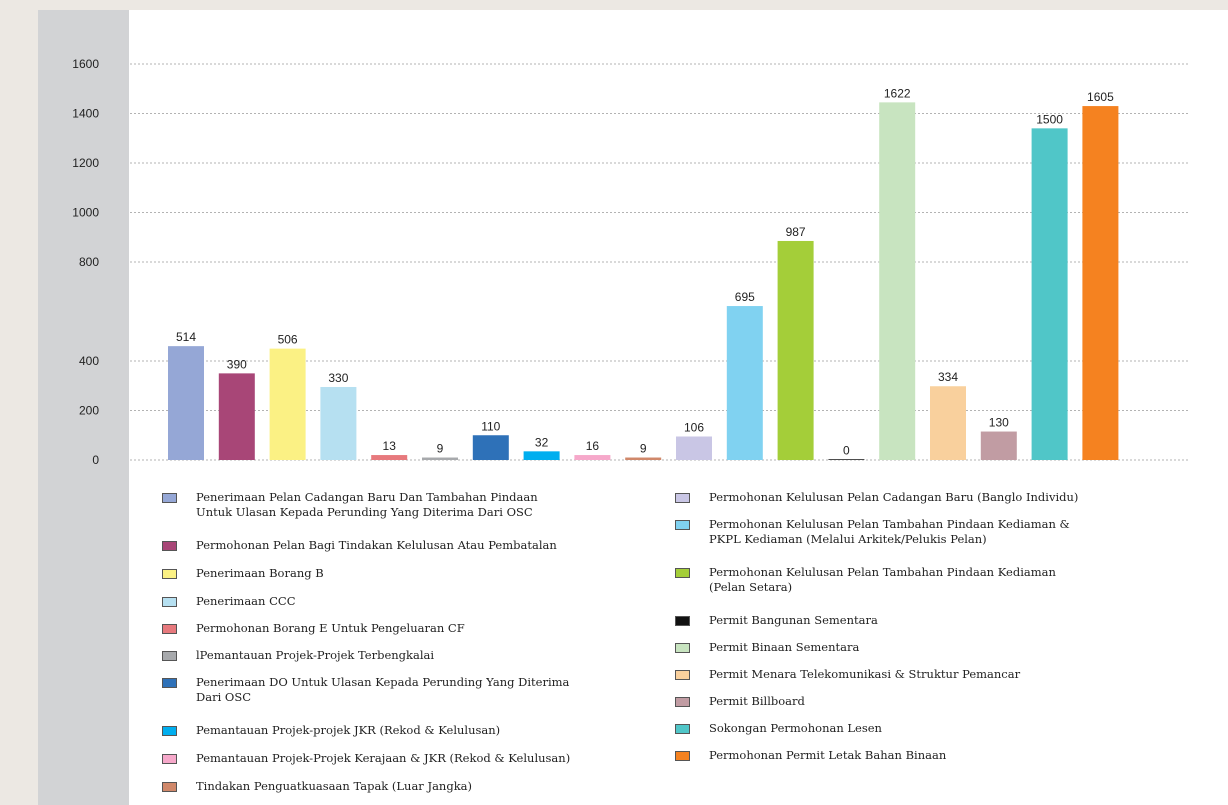 The width and height of the screenshot is (1228, 805). Describe the element at coordinates (95, 460) in the screenshot. I see `y-tick-label: 0` at that location.